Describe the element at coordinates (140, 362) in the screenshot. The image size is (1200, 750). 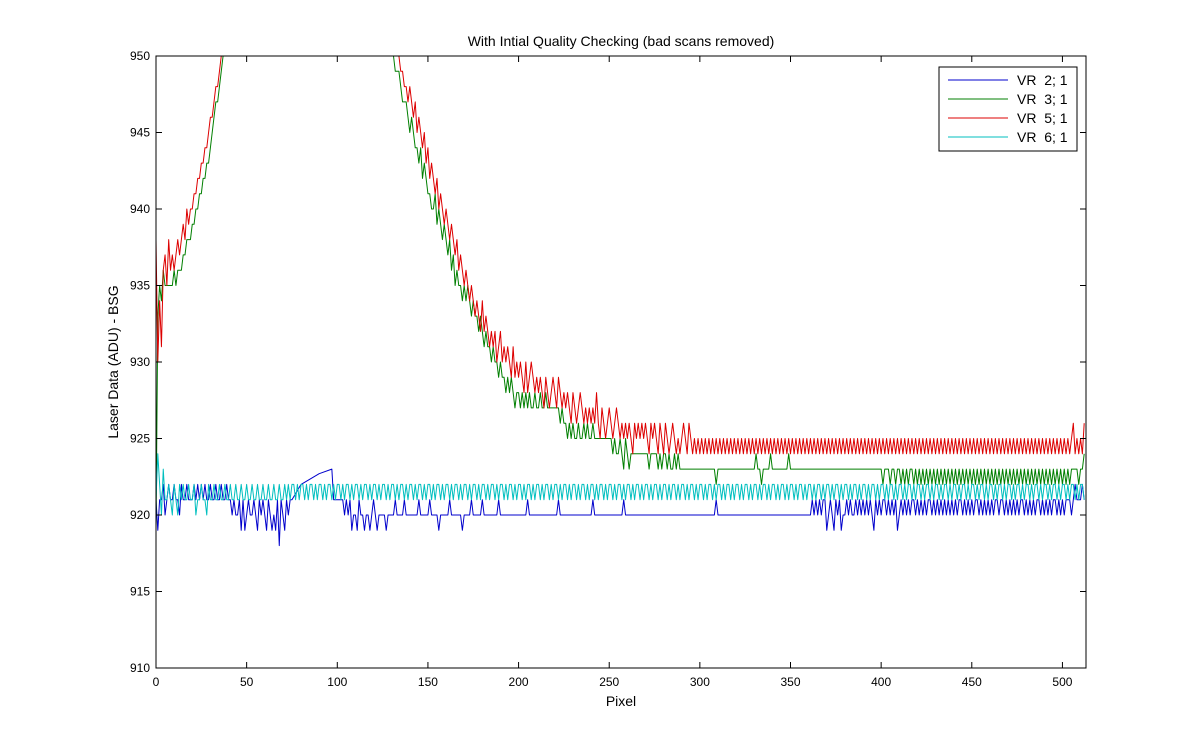
I see `y-tick-label: 930` at that location.